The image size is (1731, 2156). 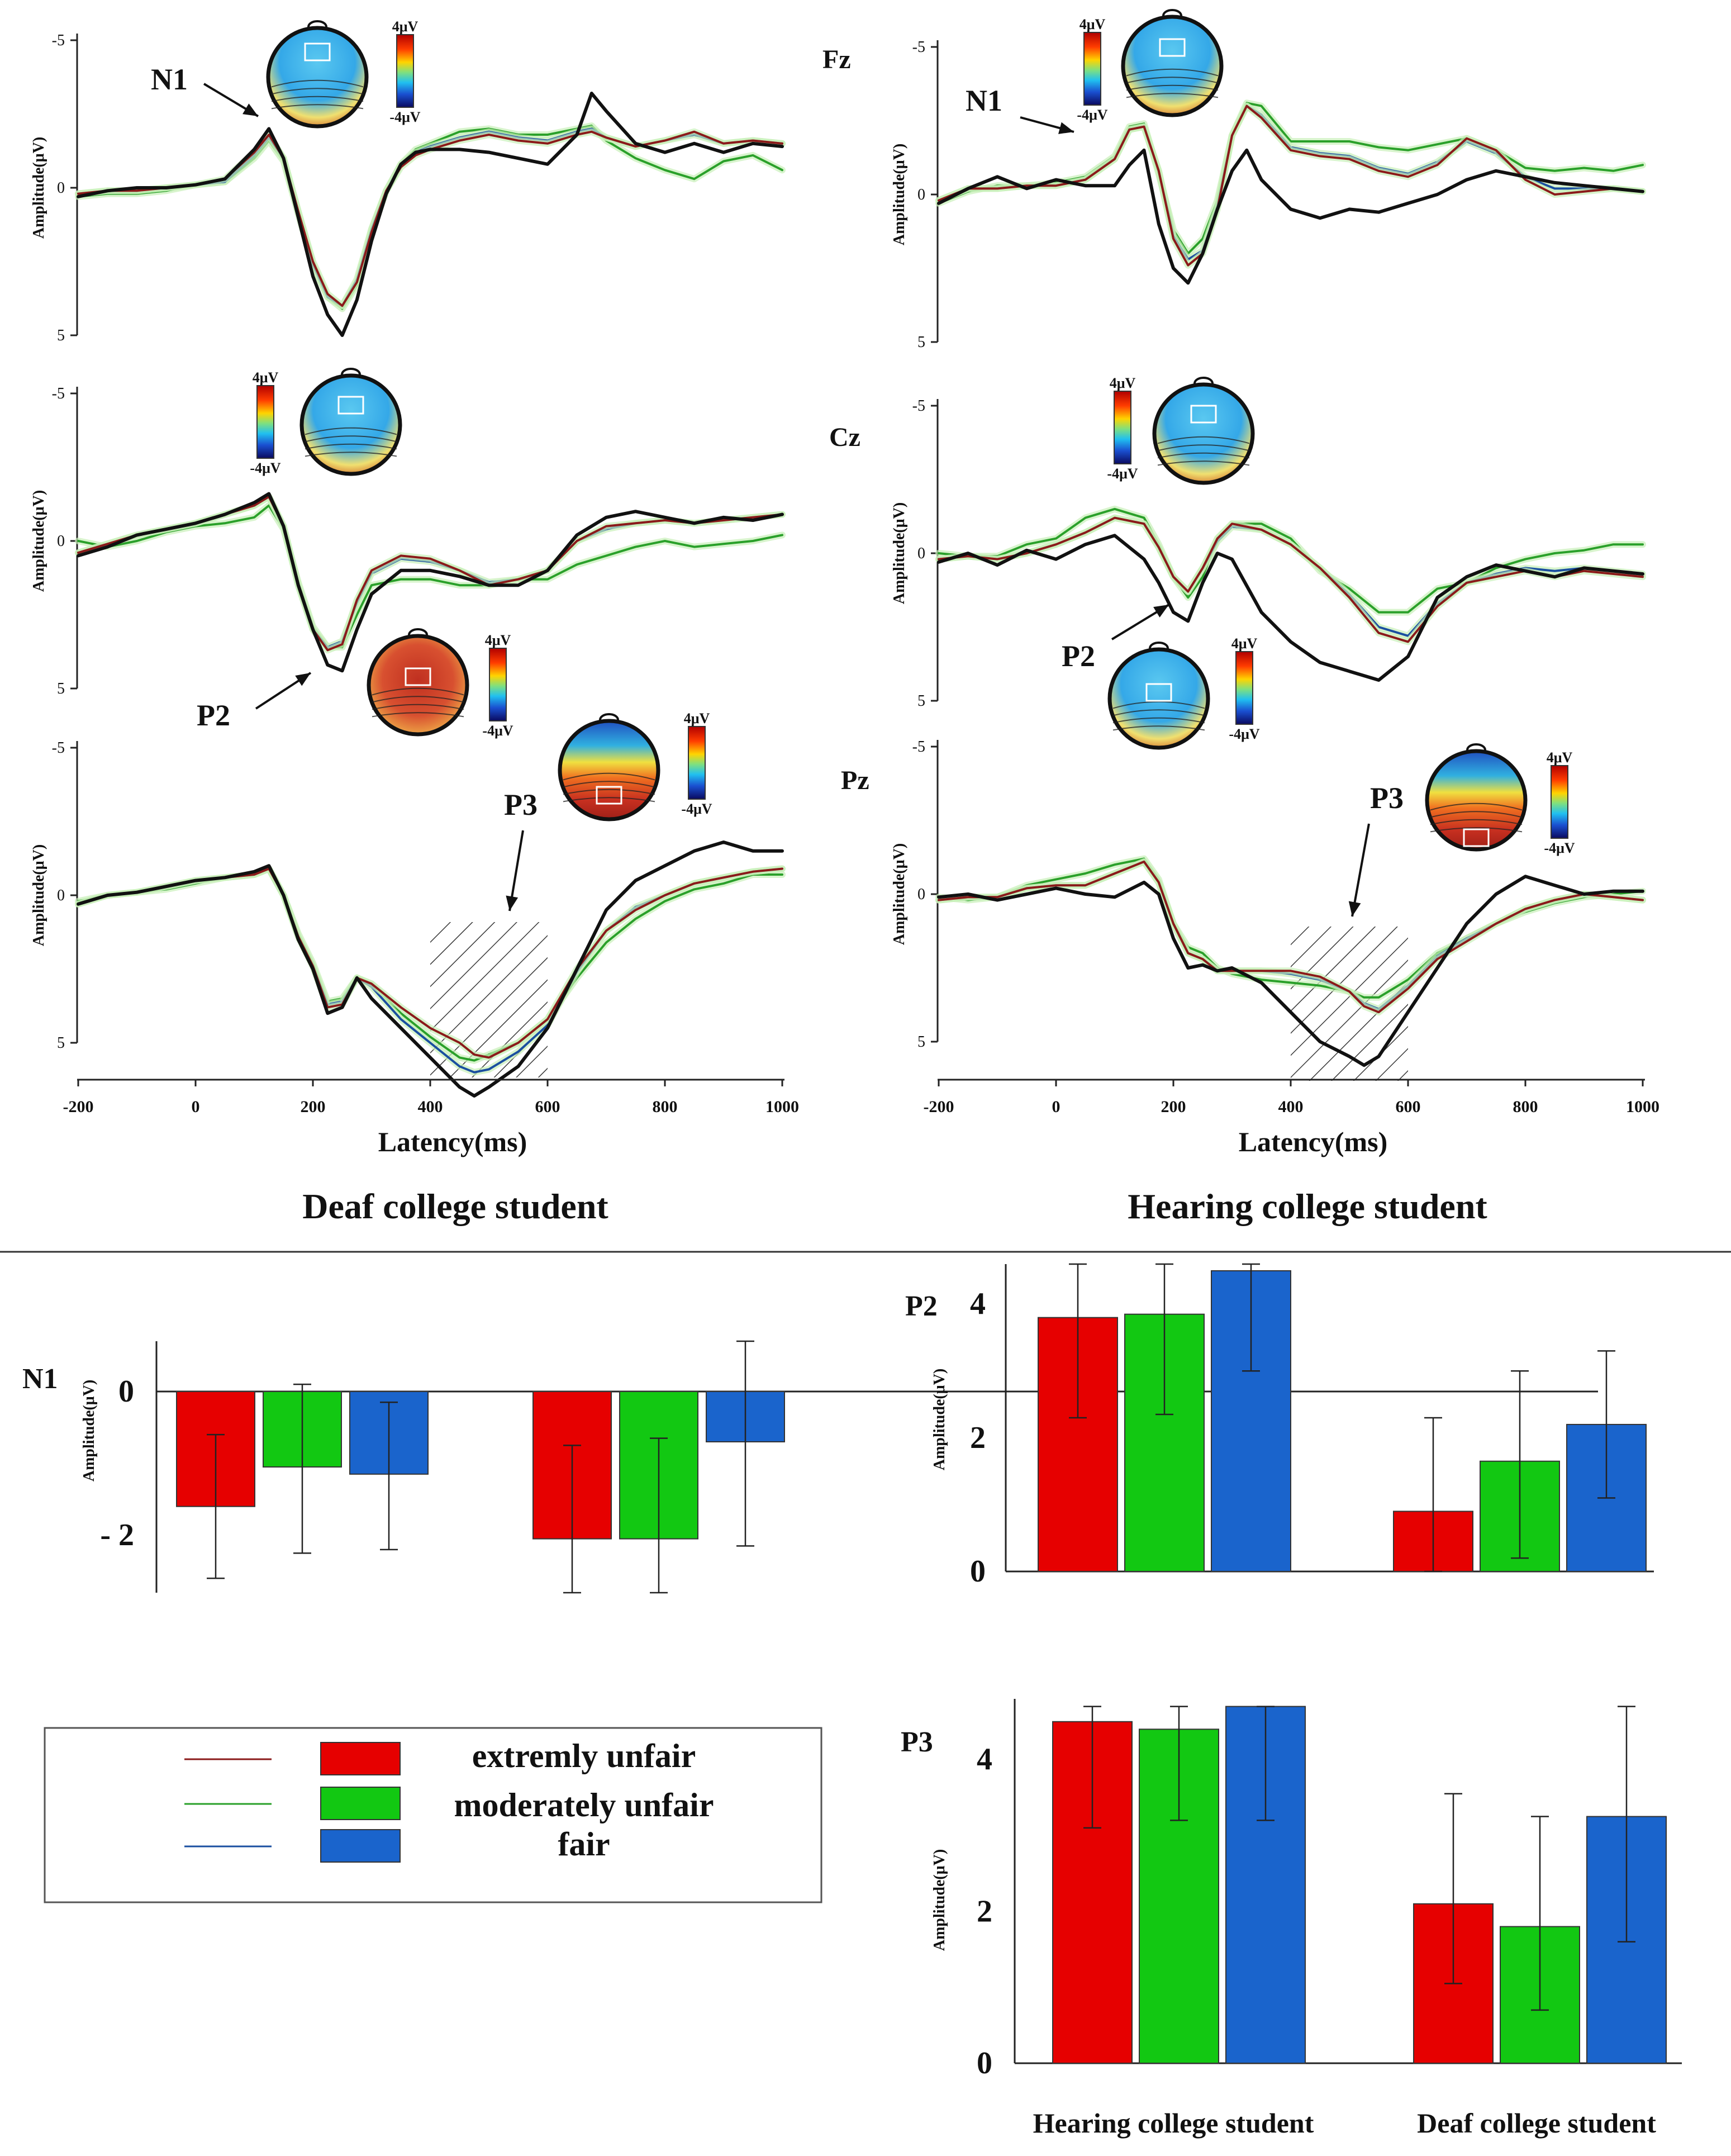 What do you see at coordinates (1173, 2123) in the screenshot?
I see `category-label-hearing: Hearing college student` at bounding box center [1173, 2123].